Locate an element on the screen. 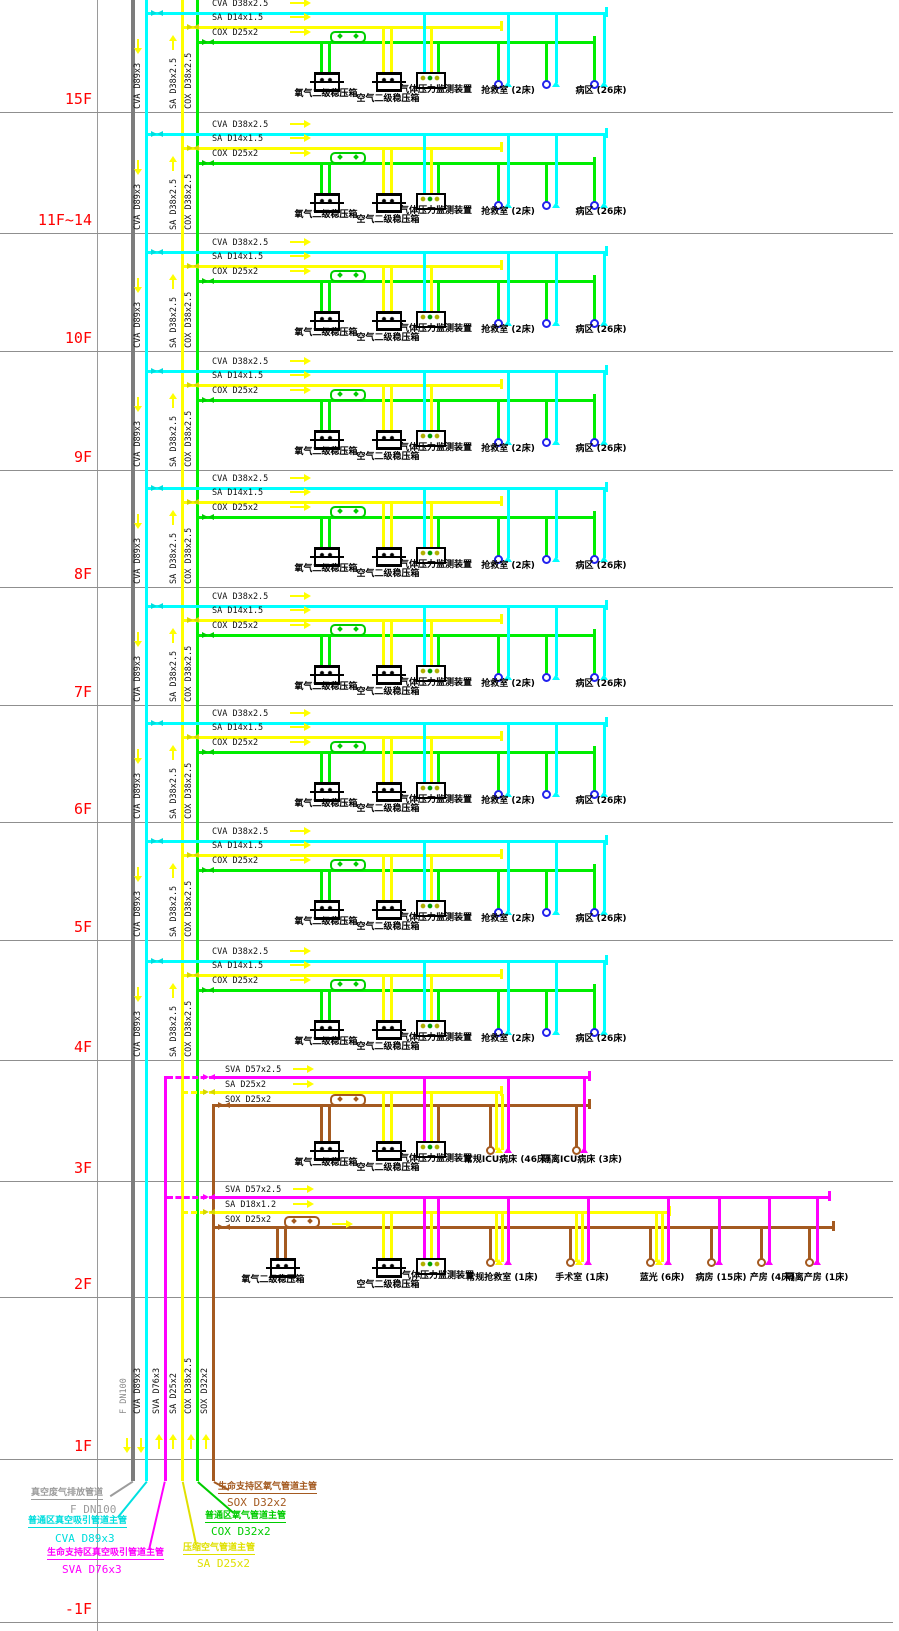 This screenshot has height=1631, width=899. floor-line is located at coordinates (446, 470).